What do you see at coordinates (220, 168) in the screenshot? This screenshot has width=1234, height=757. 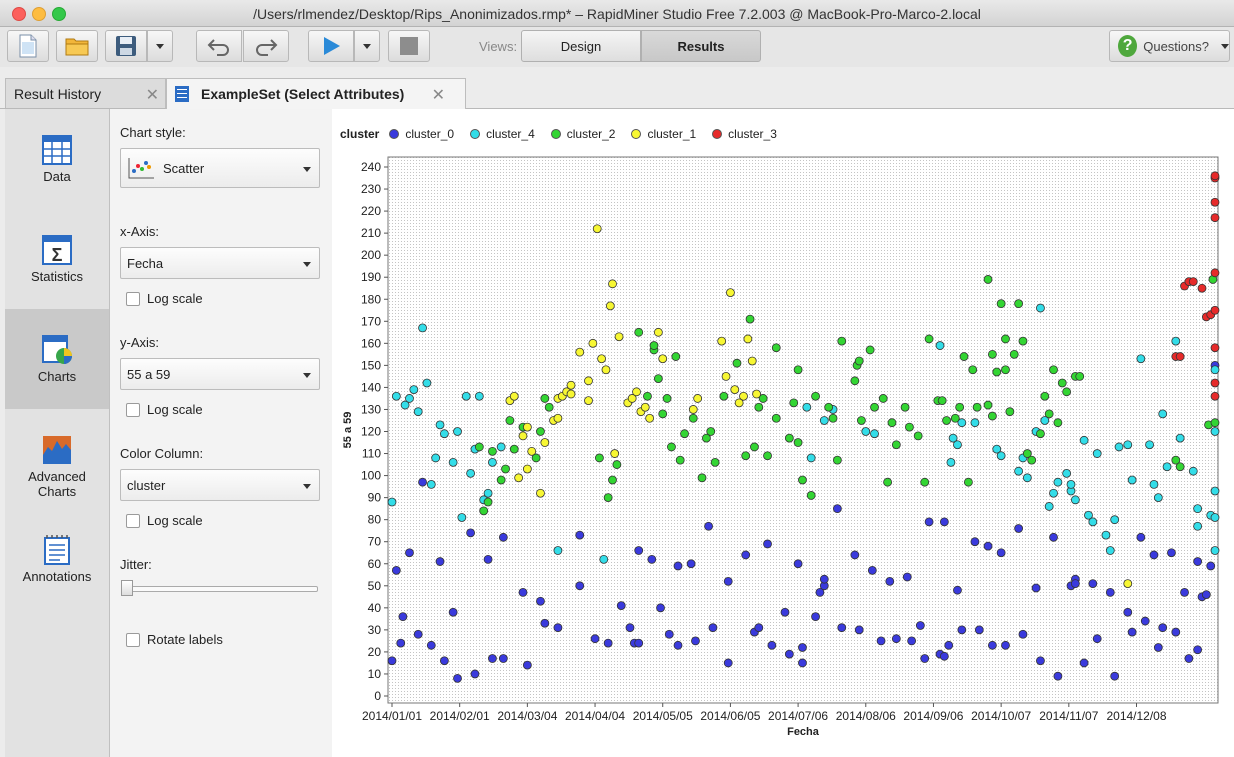 I see `chart-style-select: Scatter` at bounding box center [220, 168].